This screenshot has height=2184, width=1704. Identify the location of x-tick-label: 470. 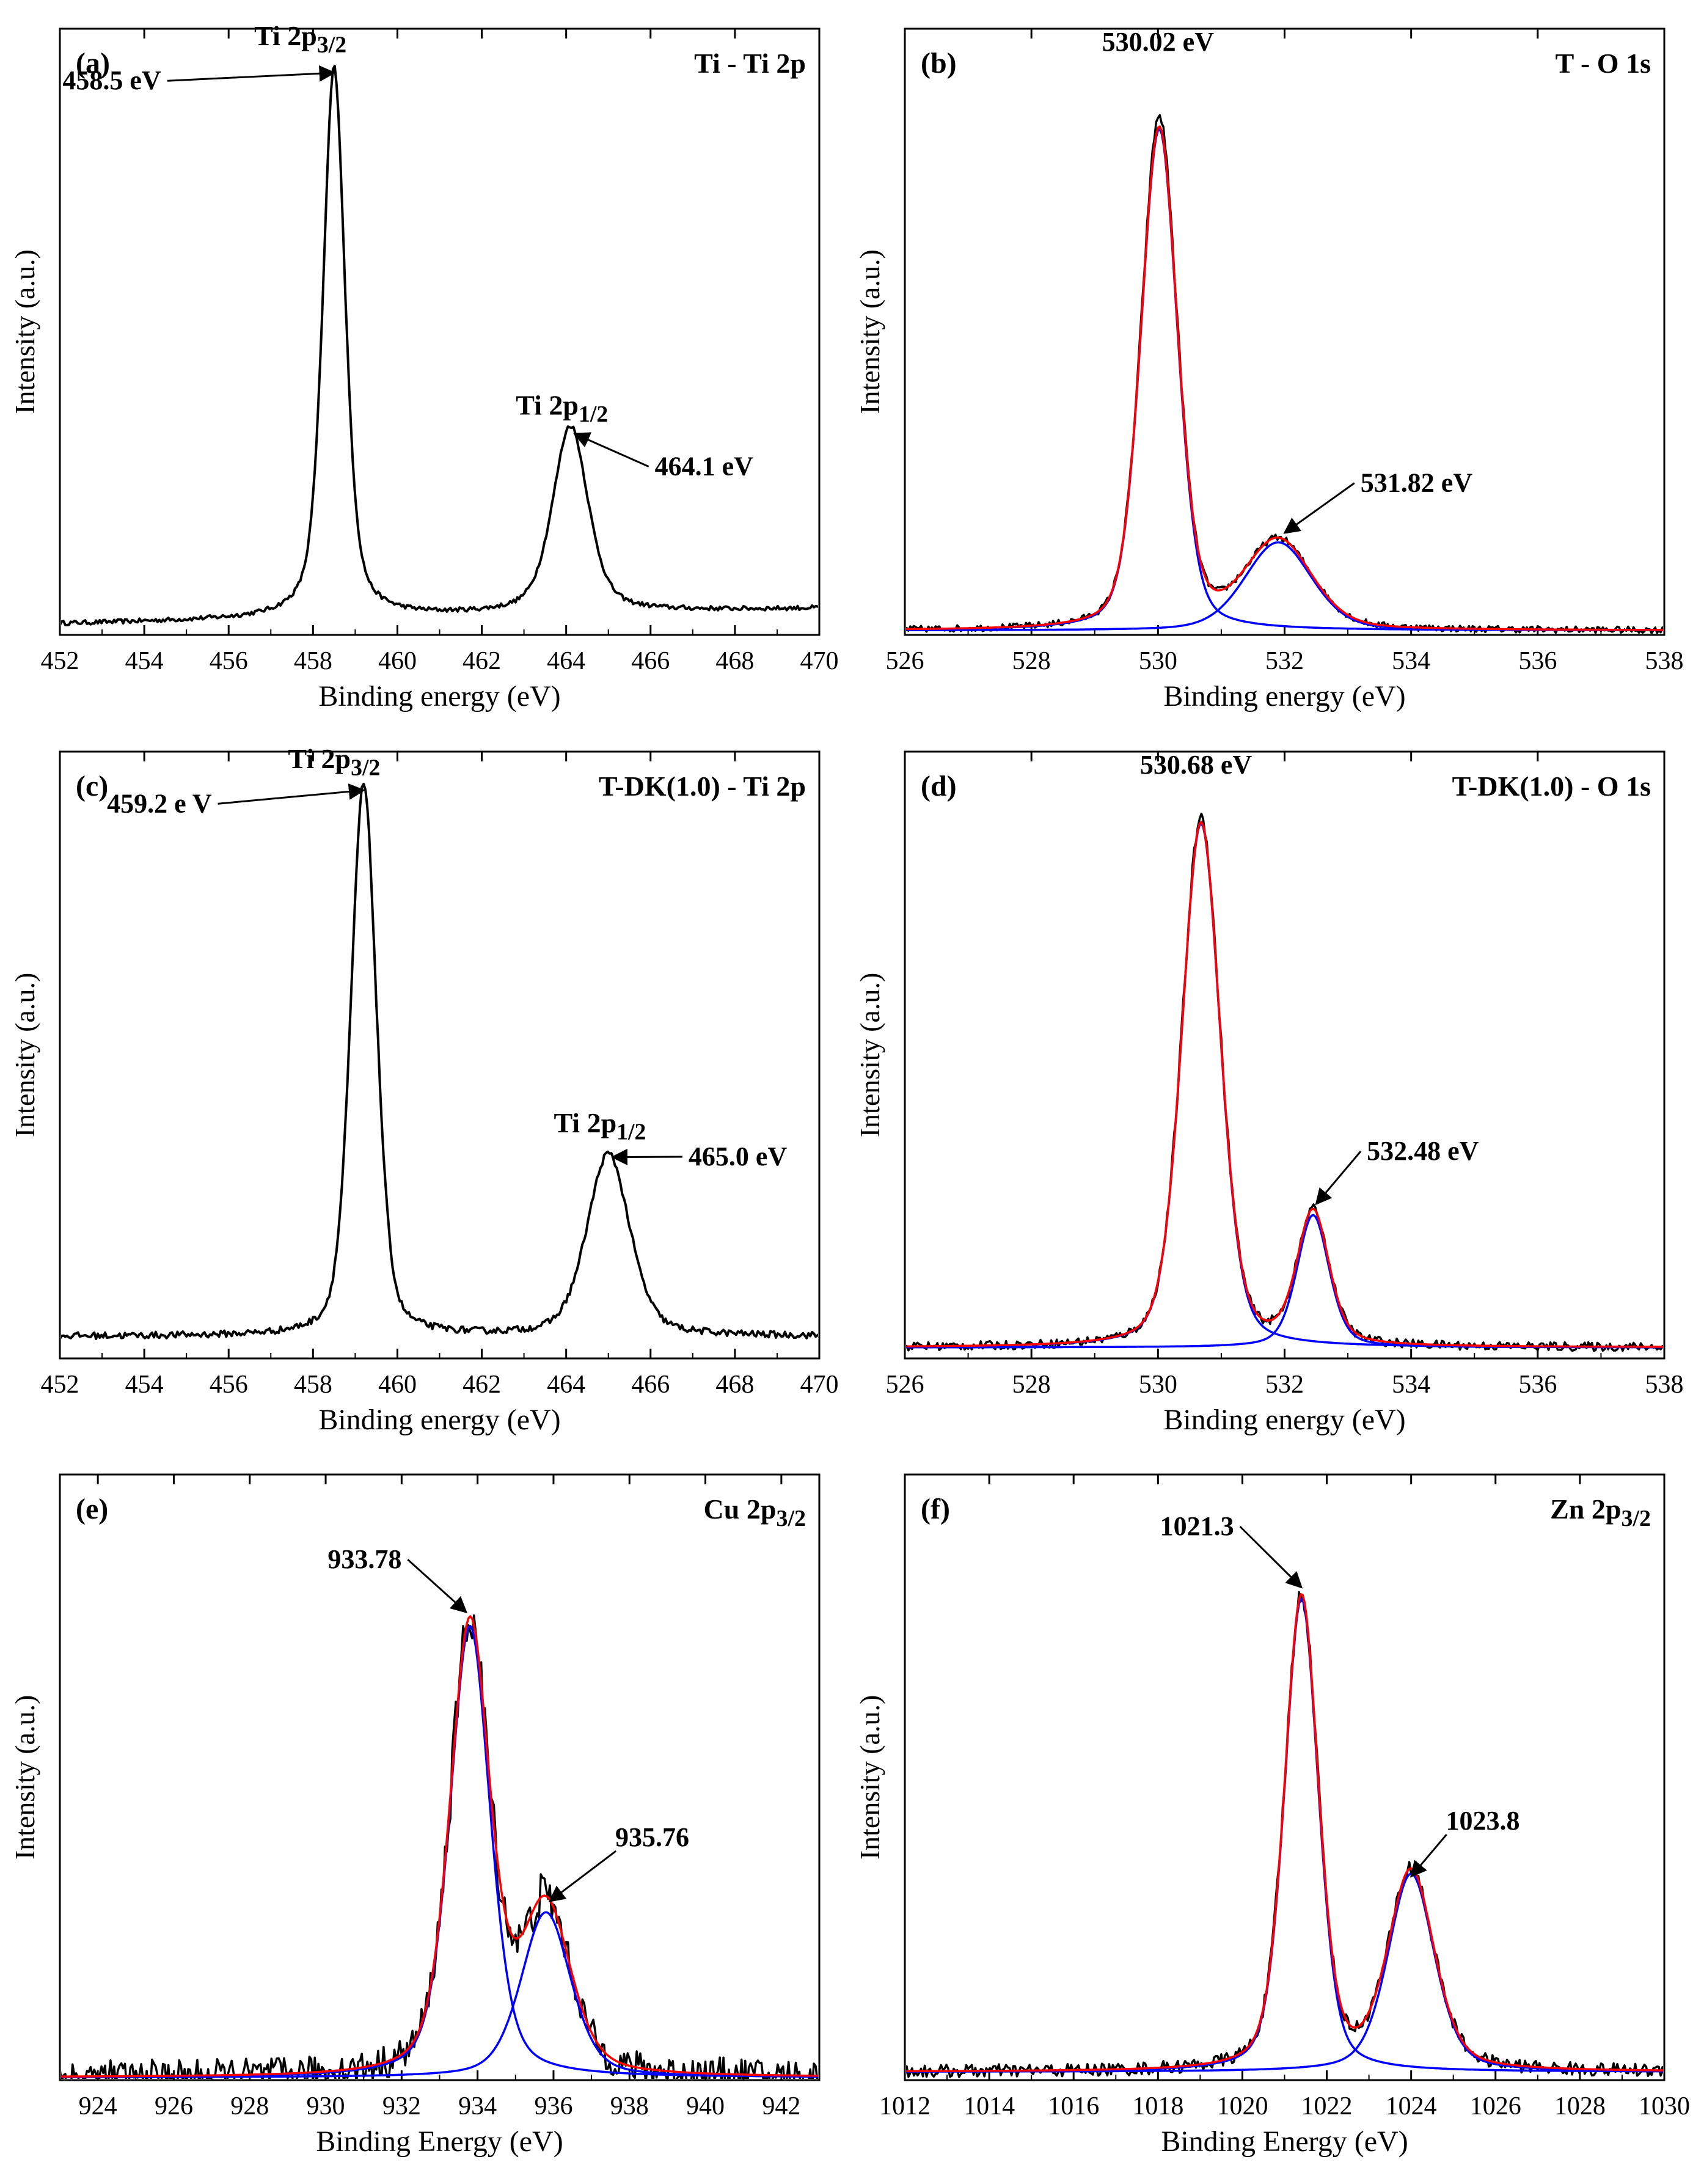
(819, 1385).